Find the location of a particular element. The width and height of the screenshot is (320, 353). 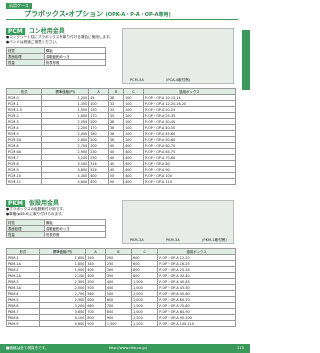

section-title: 仮設用金具 is located at coordinates (44, 203).